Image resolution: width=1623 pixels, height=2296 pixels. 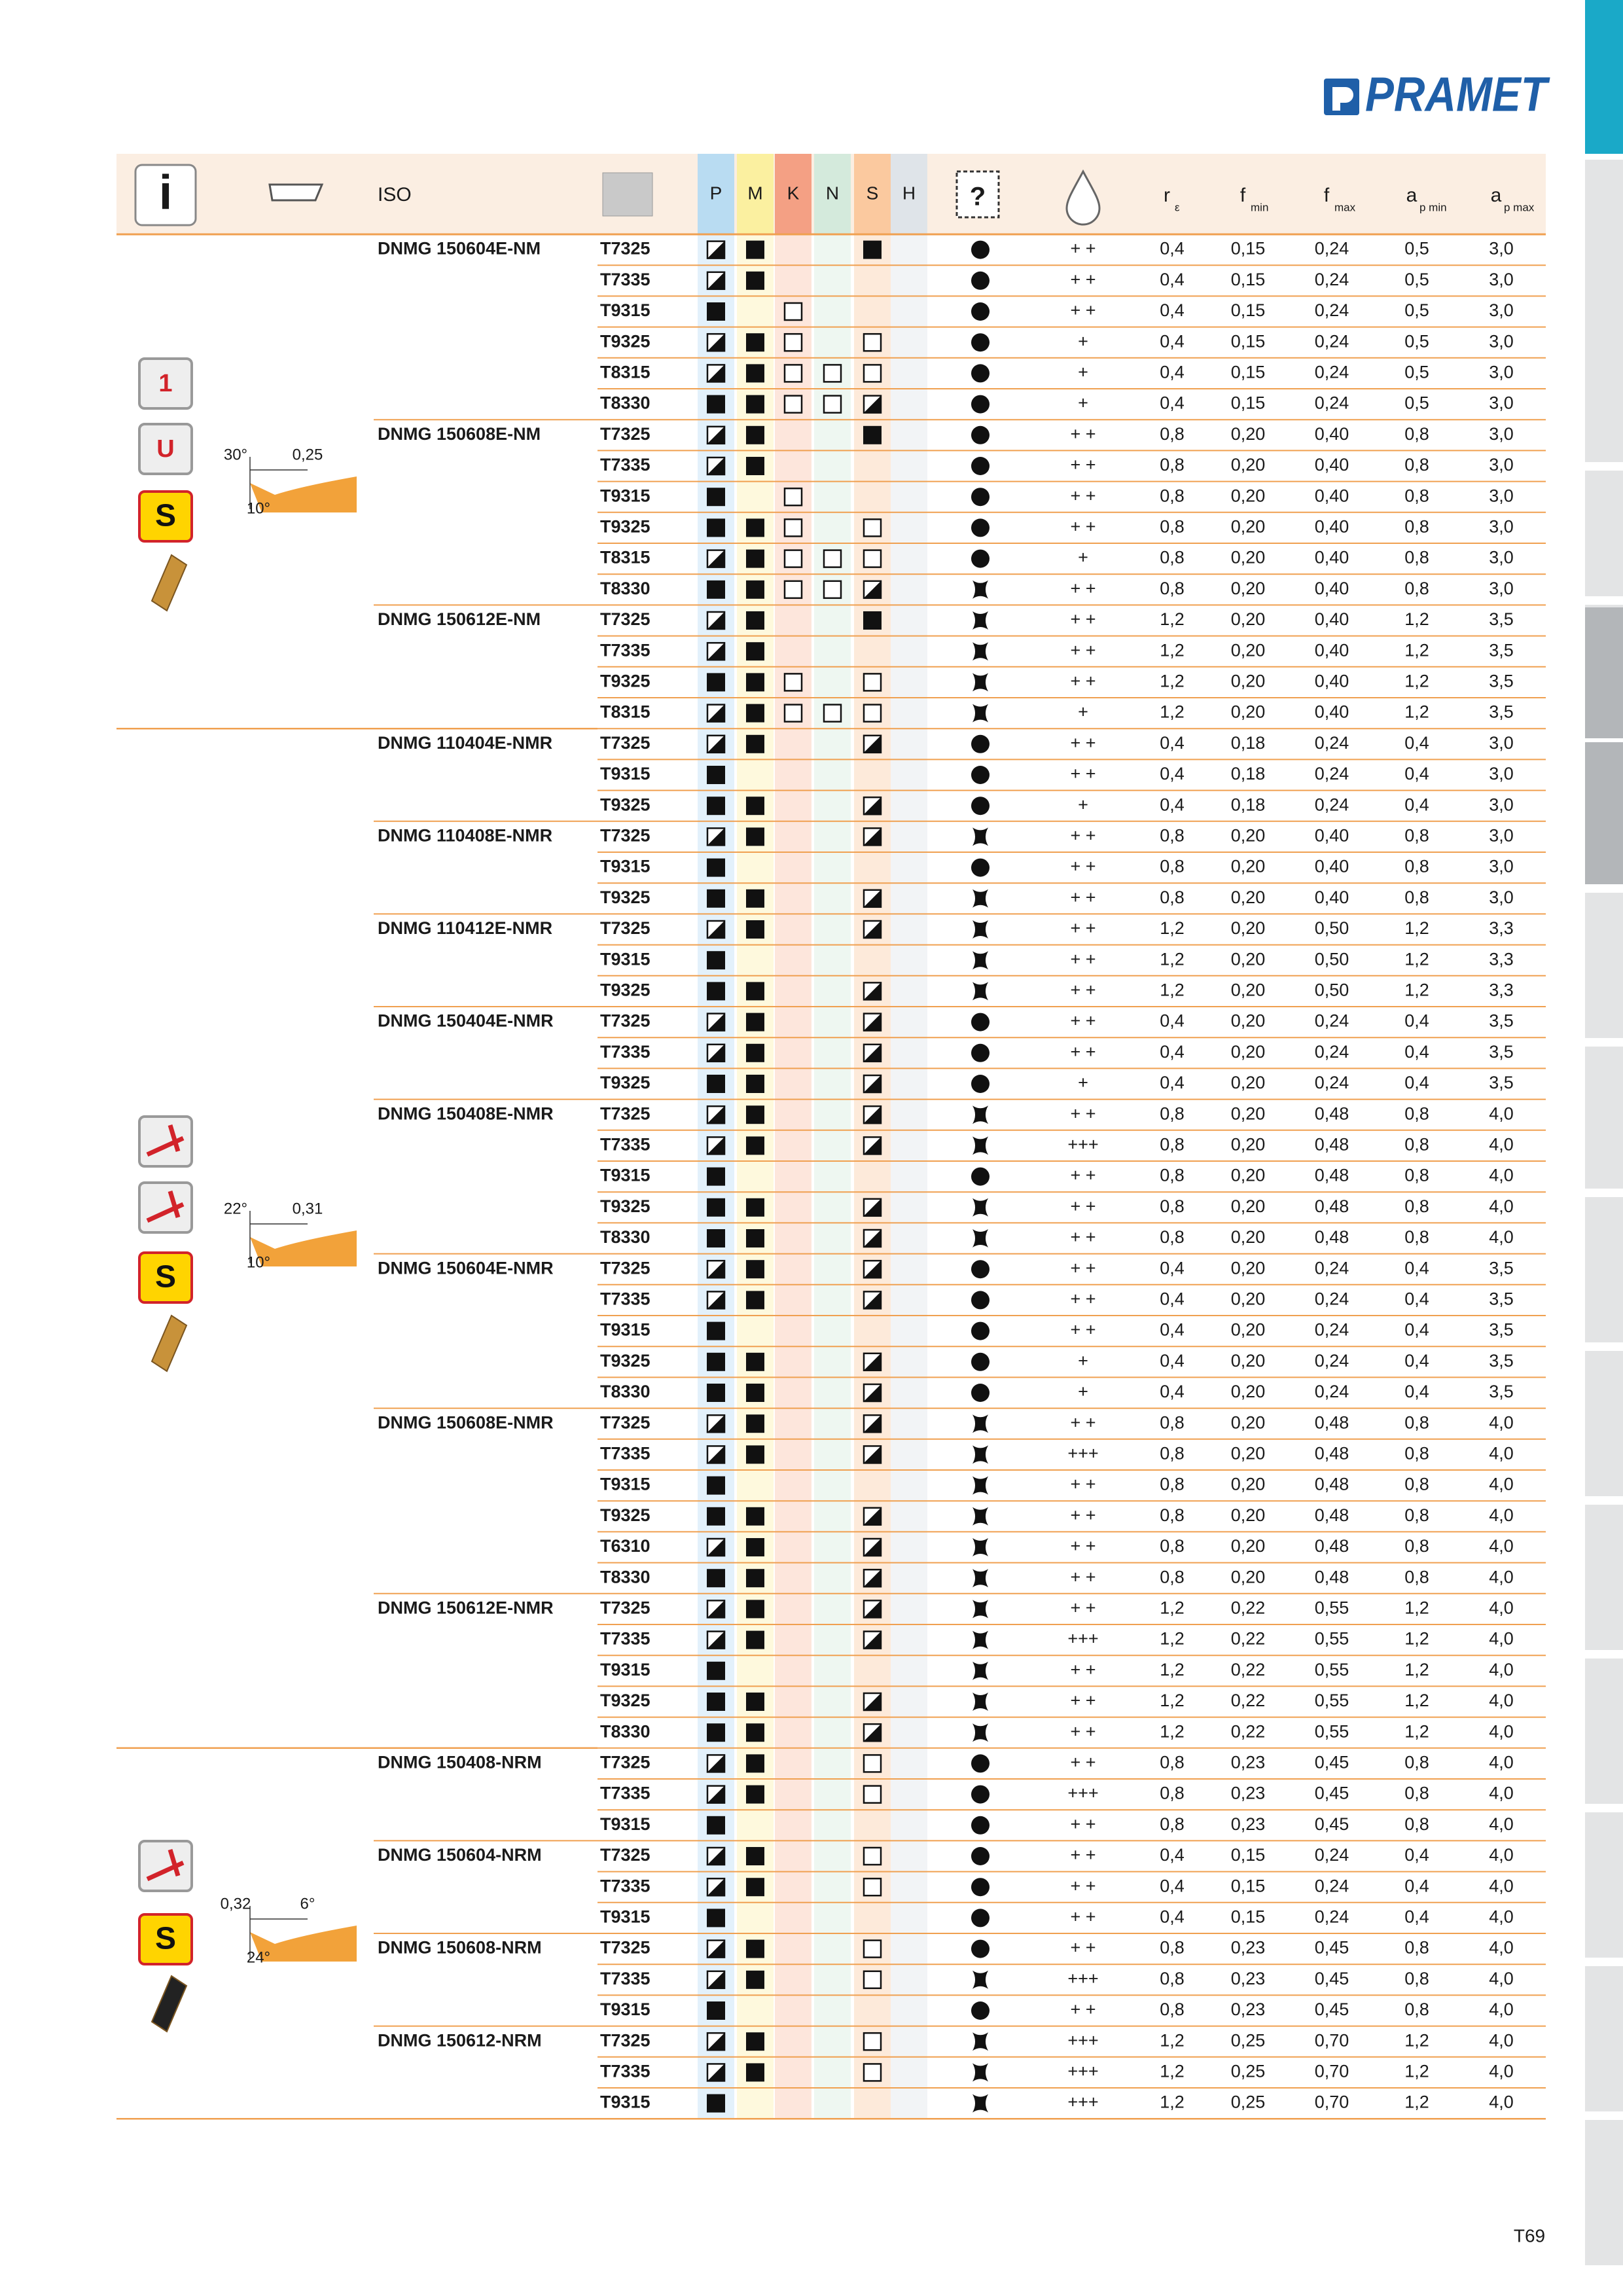 I want to click on parameter: 0,24, so click(x=1332, y=1361).